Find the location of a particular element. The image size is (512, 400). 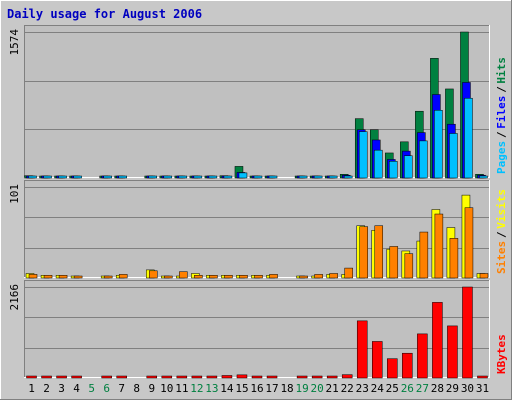

x-tick-label-day-14: 14 is located at coordinates (227, 388).